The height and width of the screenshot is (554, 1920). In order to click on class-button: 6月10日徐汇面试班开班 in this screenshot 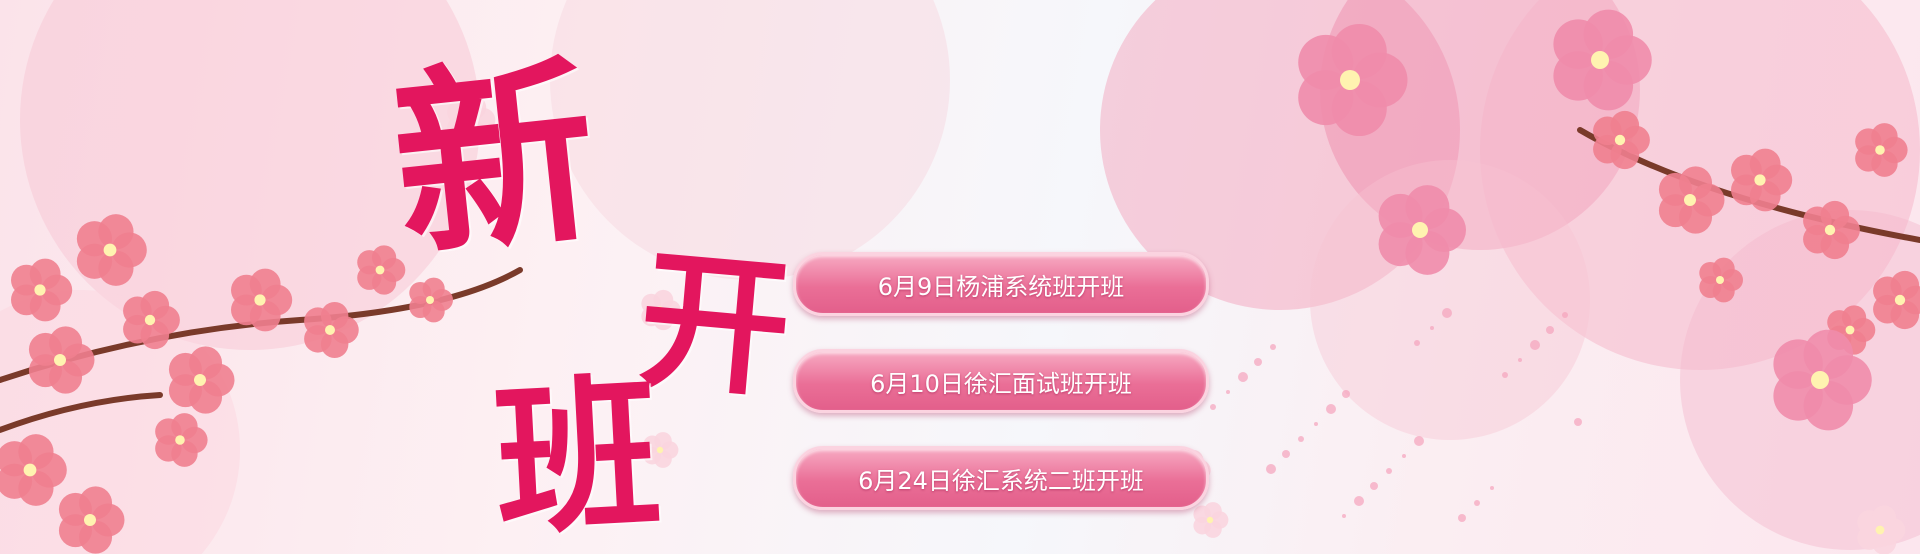, I will do `click(1001, 381)`.